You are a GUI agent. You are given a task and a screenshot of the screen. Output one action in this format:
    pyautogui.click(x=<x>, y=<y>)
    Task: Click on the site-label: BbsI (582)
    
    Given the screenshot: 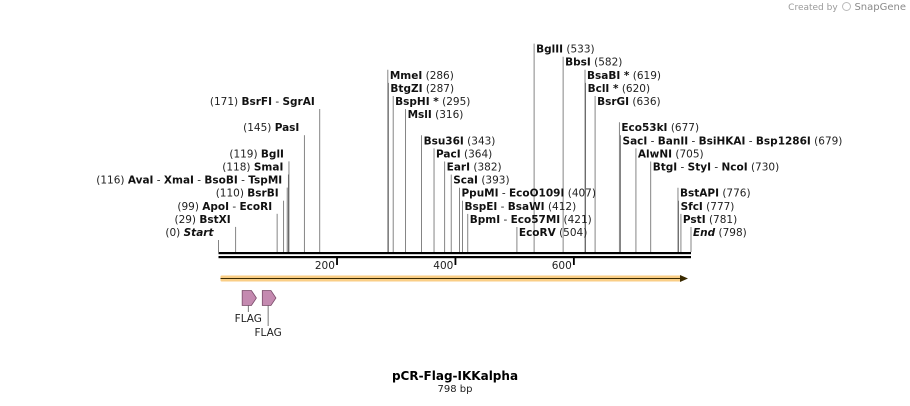 What is the action you would take?
    pyautogui.click(x=593, y=63)
    